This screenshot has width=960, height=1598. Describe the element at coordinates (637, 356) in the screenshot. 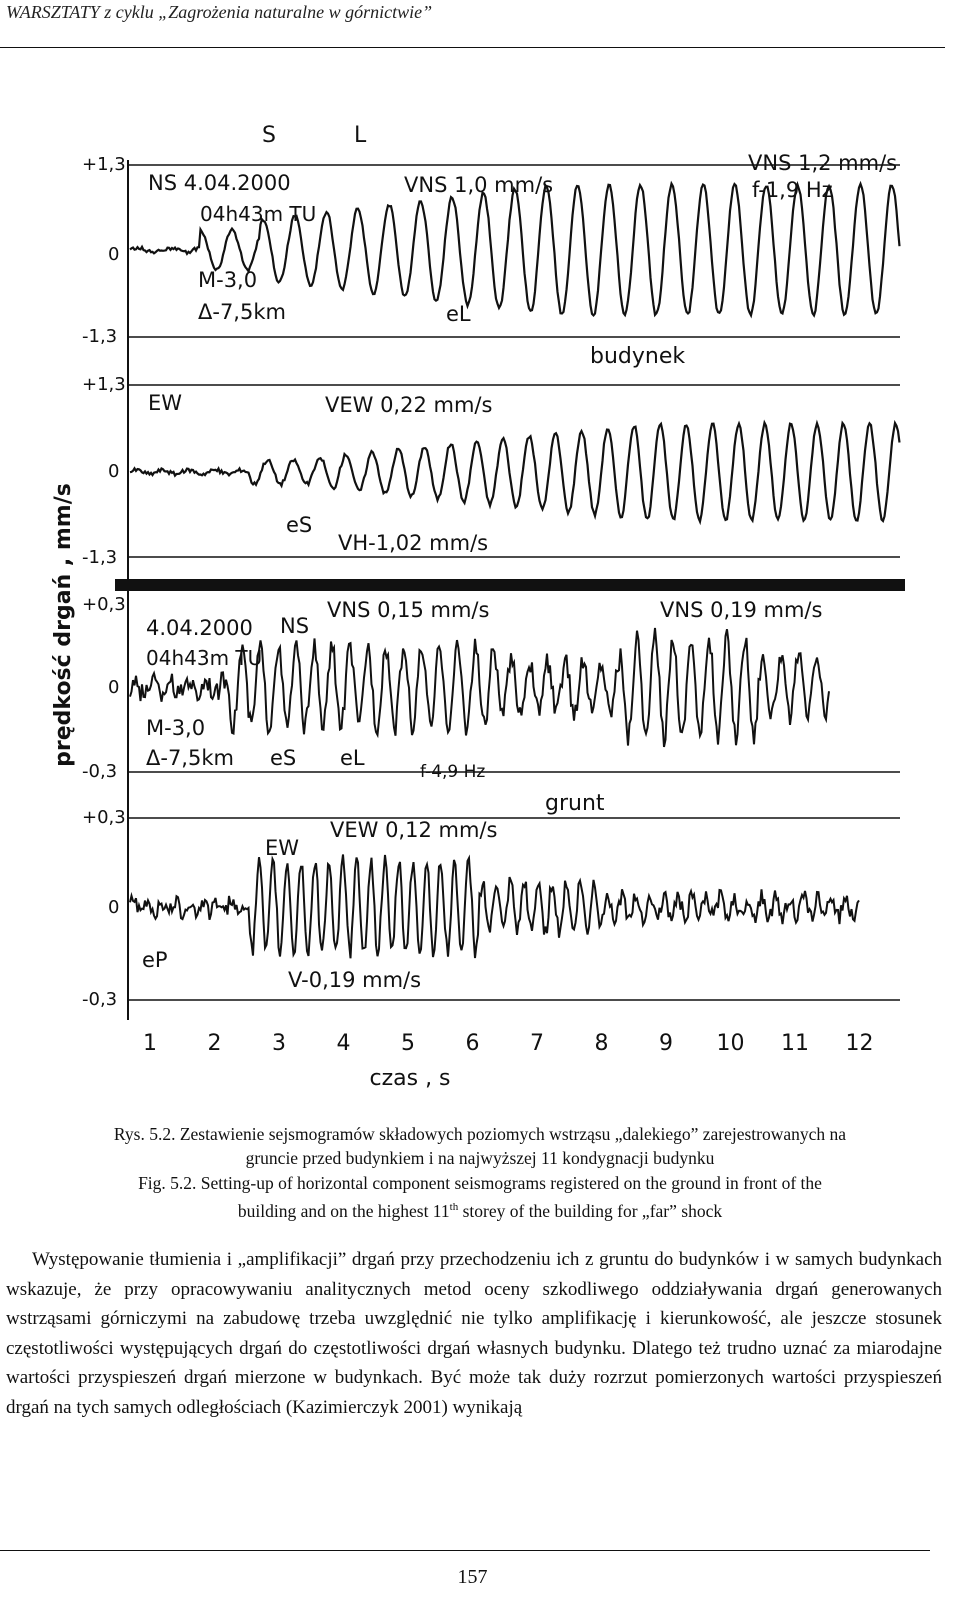

I see `building-label: budynek` at that location.